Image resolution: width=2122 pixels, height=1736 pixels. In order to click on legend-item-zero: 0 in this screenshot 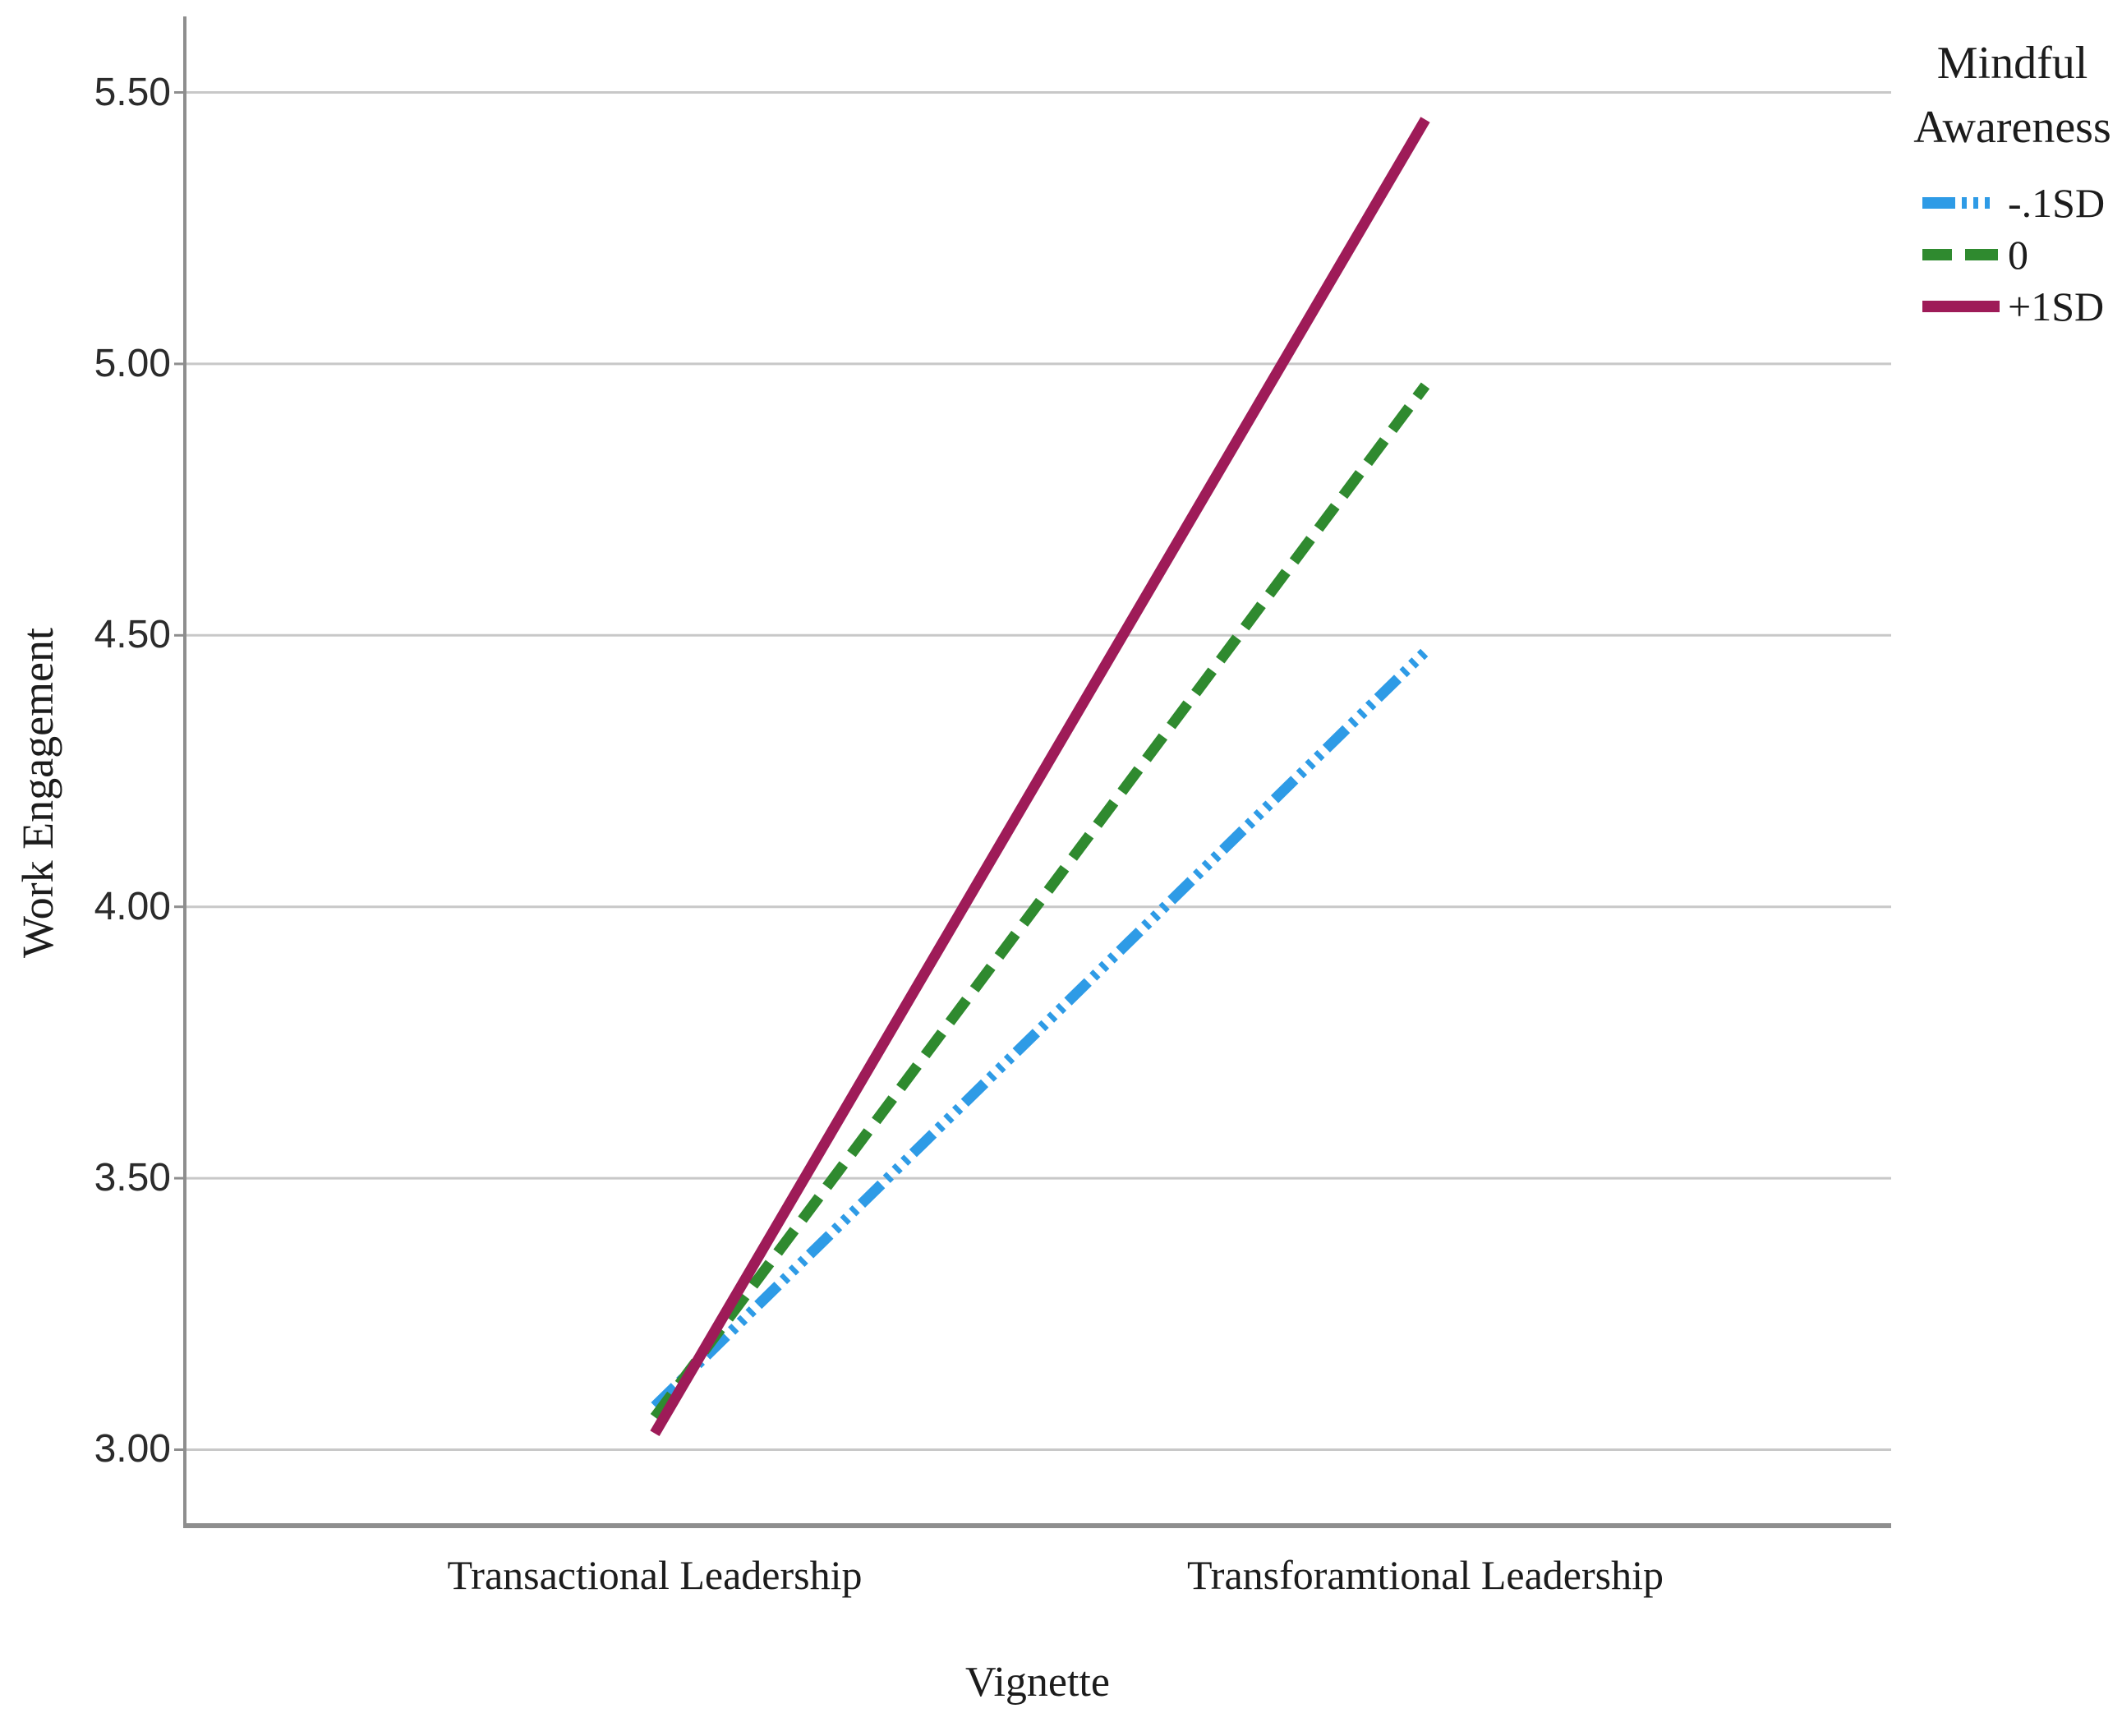, I will do `click(1975, 255)`.